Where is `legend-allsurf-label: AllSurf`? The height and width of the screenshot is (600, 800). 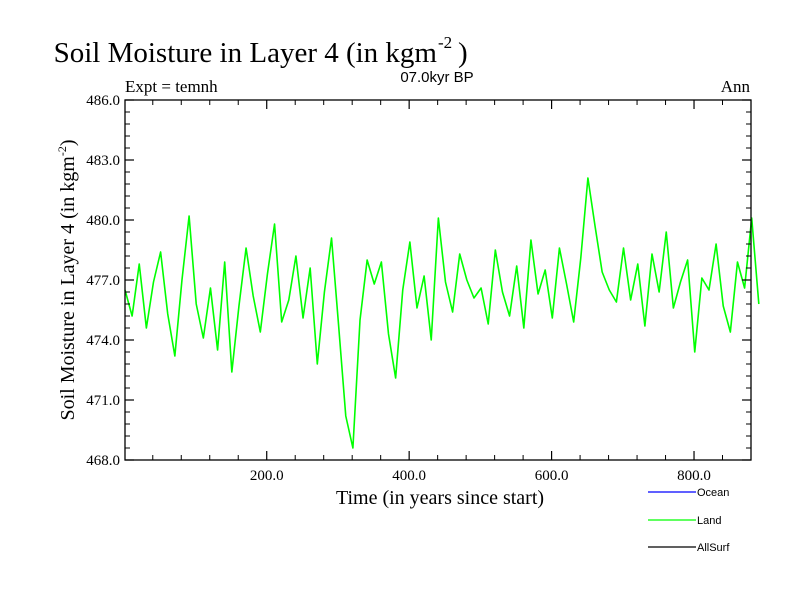
legend-allsurf-label: AllSurf is located at coordinates (713, 548).